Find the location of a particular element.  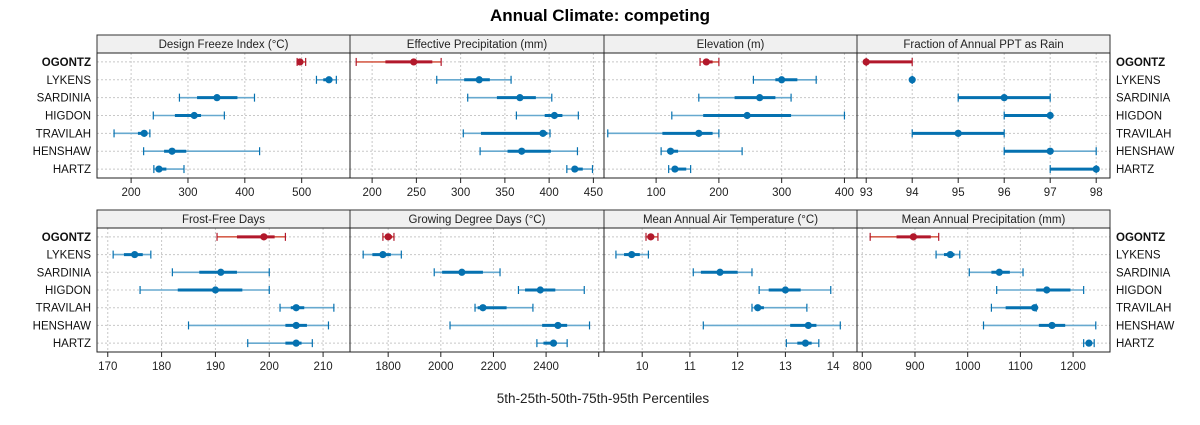

x-tick-label: 170 is located at coordinates (107, 367).